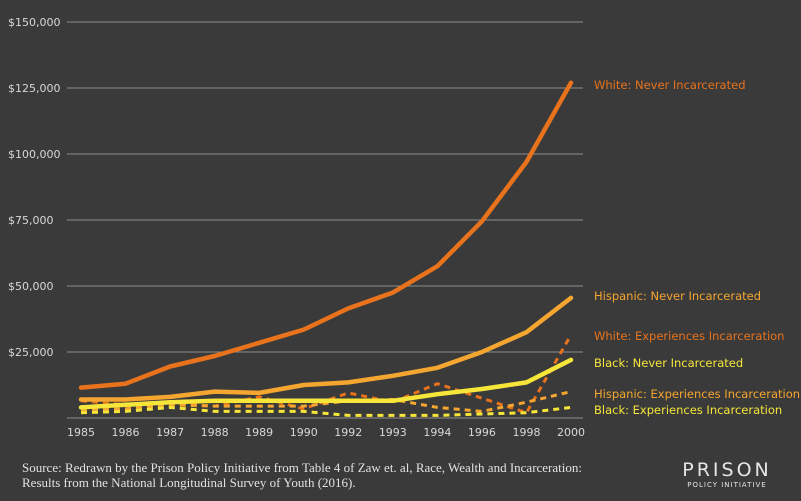 This screenshot has height=501, width=801. Describe the element at coordinates (688, 410) in the screenshot. I see `series-label: Black: Experiences Incarceration` at that location.